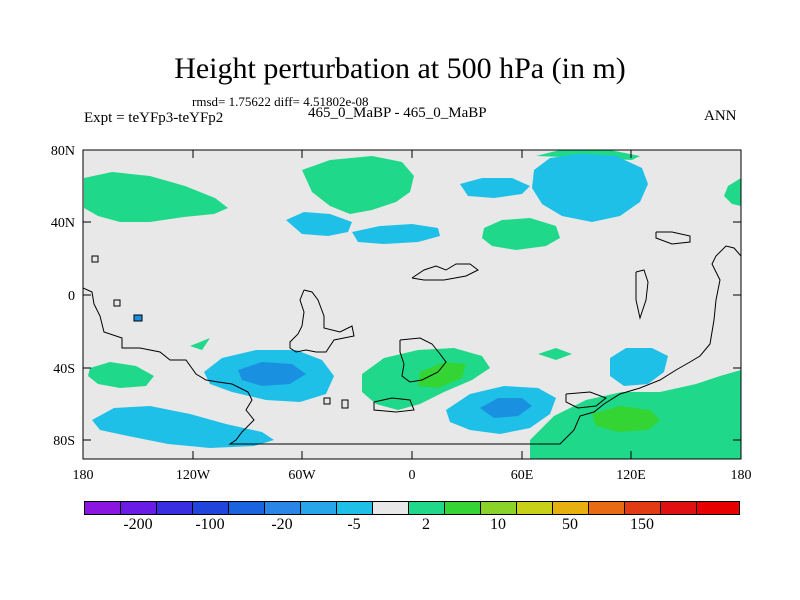  I want to click on colorbar-label-1: -200, so click(138, 524).